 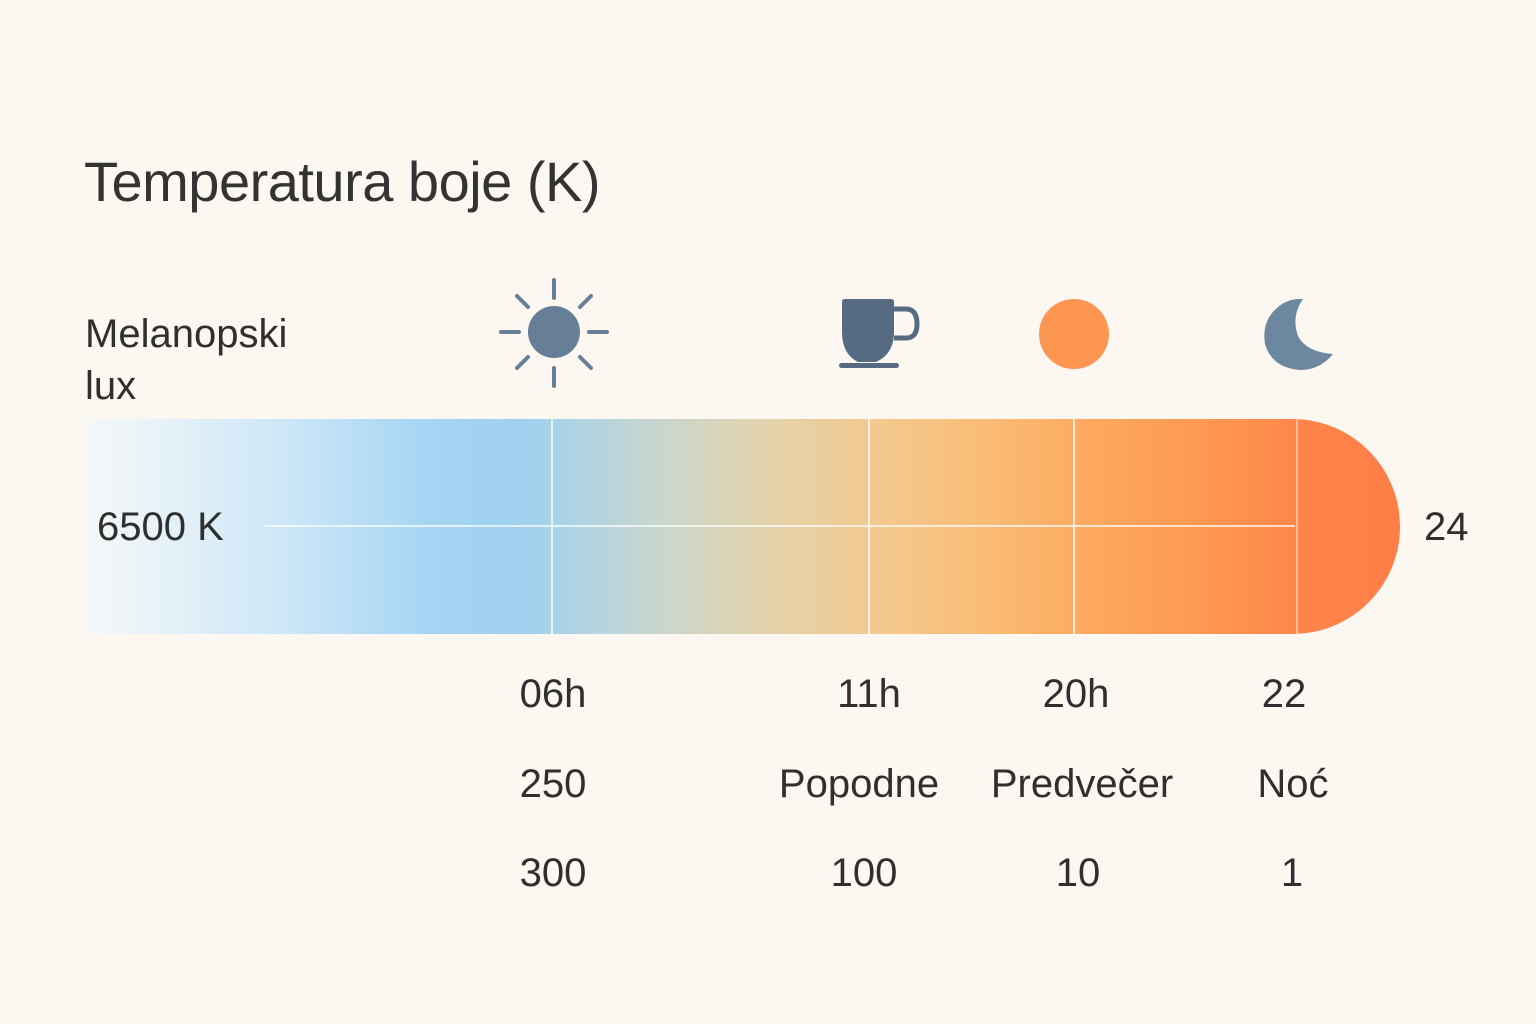 I want to click on sun-icon, so click(x=554, y=333).